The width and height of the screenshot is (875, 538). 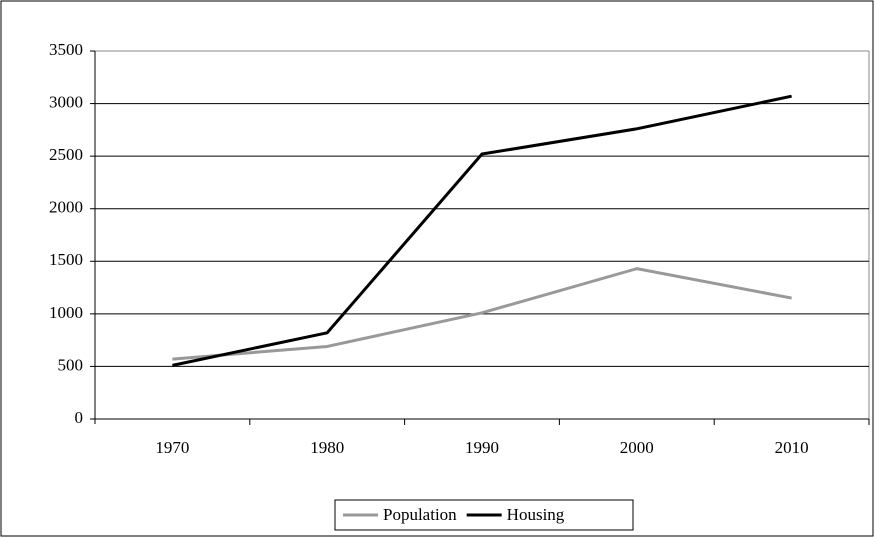 What do you see at coordinates (482, 314) in the screenshot?
I see `line-series` at bounding box center [482, 314].